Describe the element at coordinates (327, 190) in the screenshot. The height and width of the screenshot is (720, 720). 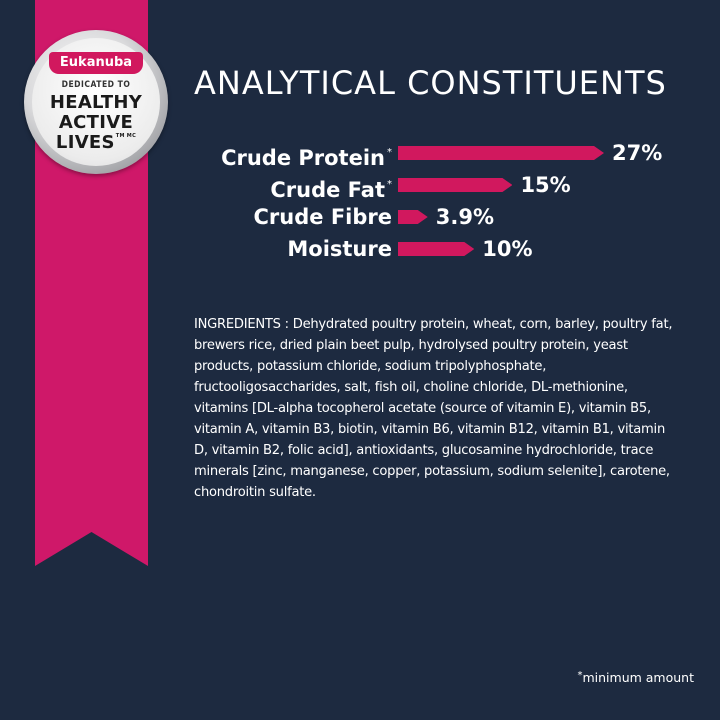
I see `constituent-label: Crude Fat` at that location.